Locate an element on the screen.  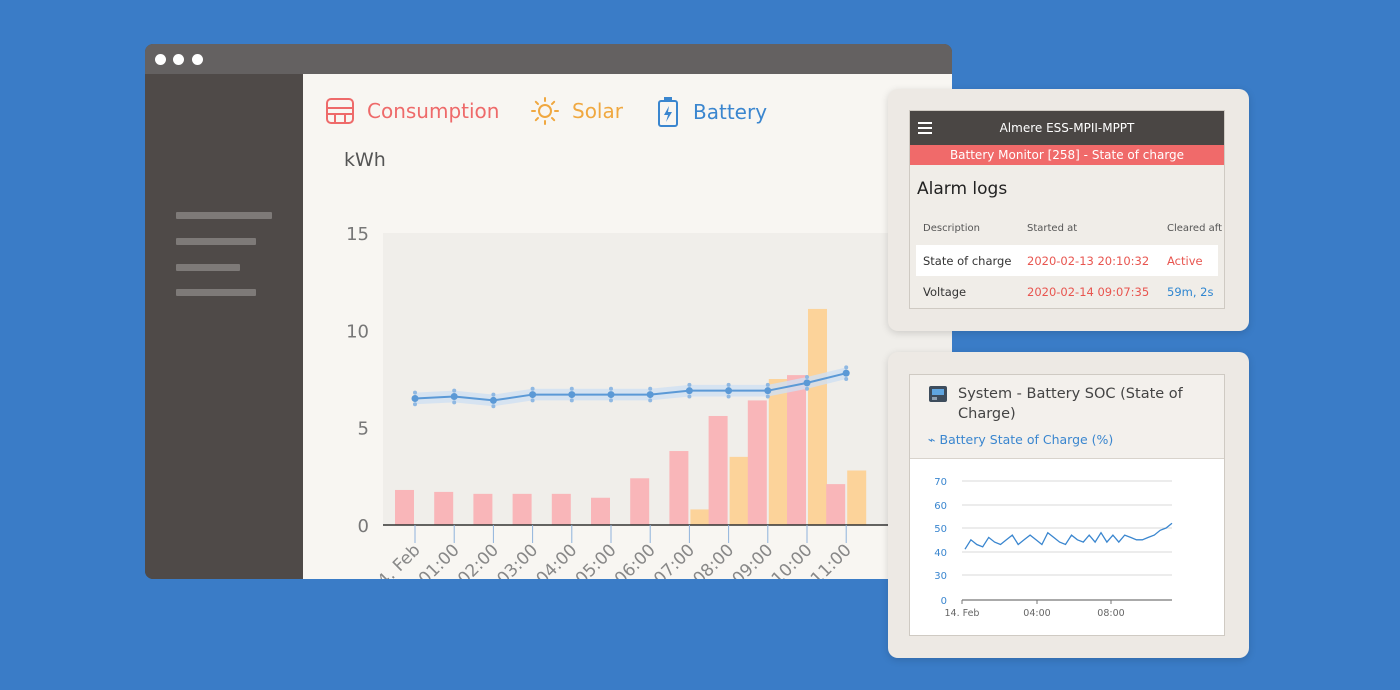
y-tick-label: 10 is located at coordinates (357, 331).